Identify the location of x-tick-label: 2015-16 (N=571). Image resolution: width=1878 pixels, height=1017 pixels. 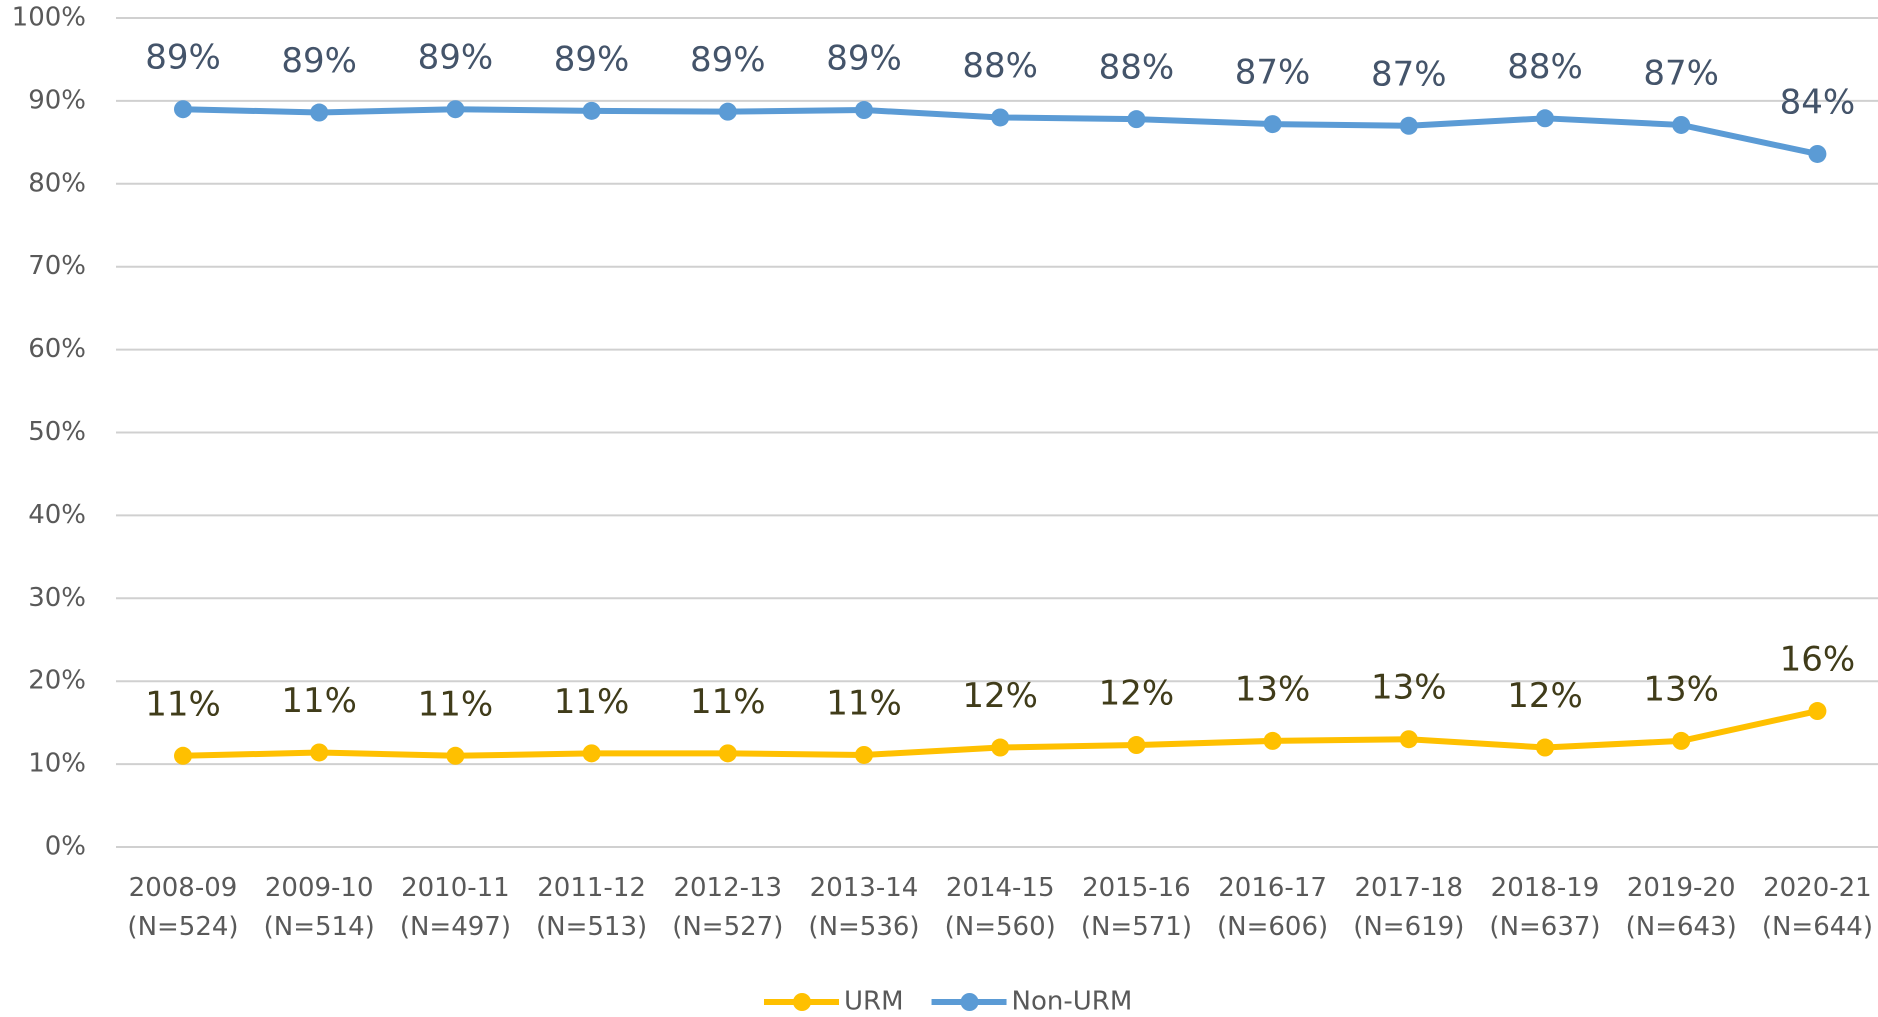
(1136, 907).